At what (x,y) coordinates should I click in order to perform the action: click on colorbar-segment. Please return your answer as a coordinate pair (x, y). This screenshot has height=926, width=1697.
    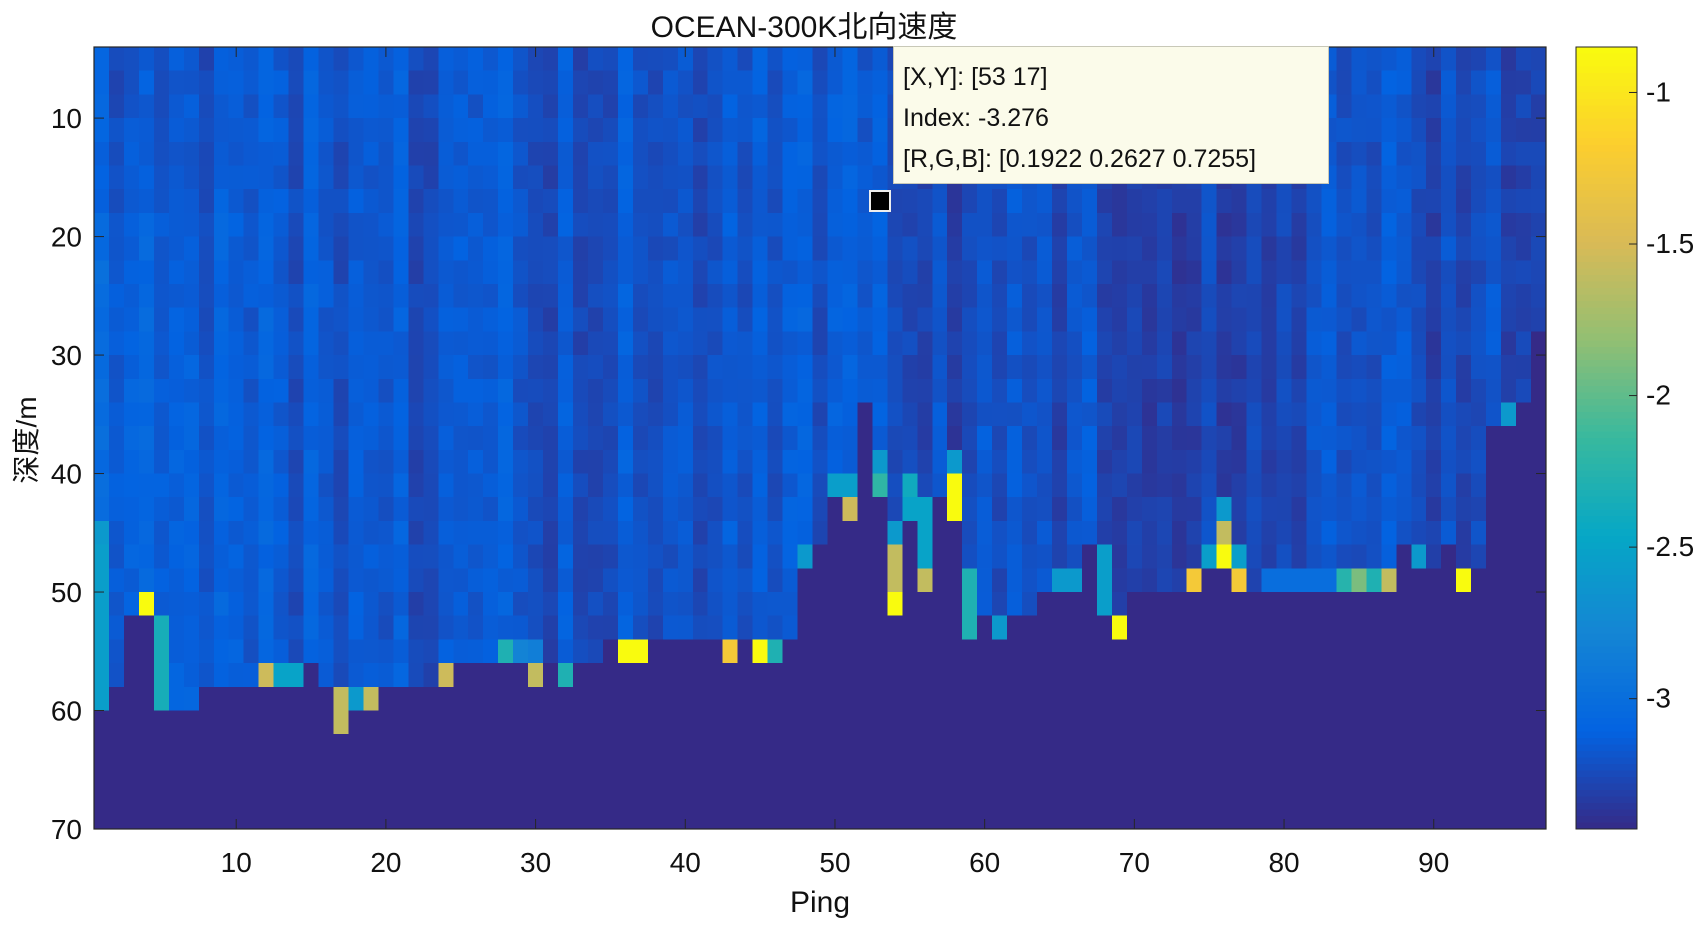
    Looking at the image, I should click on (1606, 64).